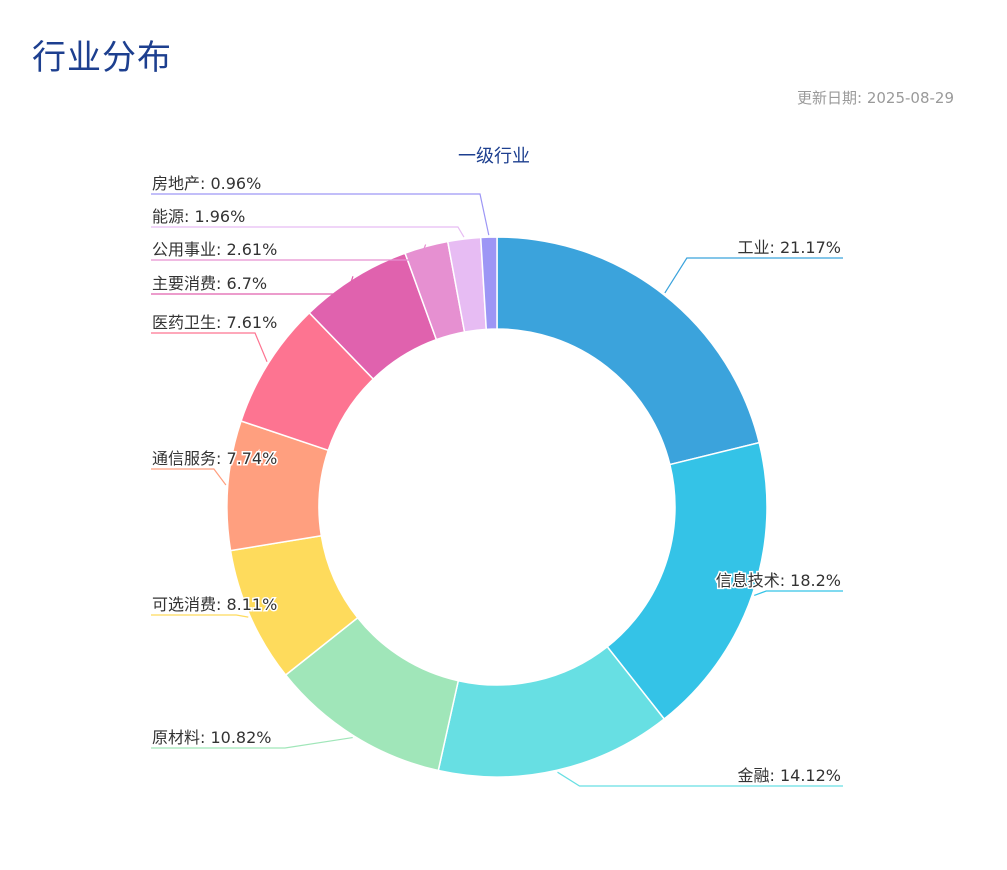  What do you see at coordinates (206, 183) in the screenshot?
I see `slice-label-10: 房地产: 0.96%` at bounding box center [206, 183].